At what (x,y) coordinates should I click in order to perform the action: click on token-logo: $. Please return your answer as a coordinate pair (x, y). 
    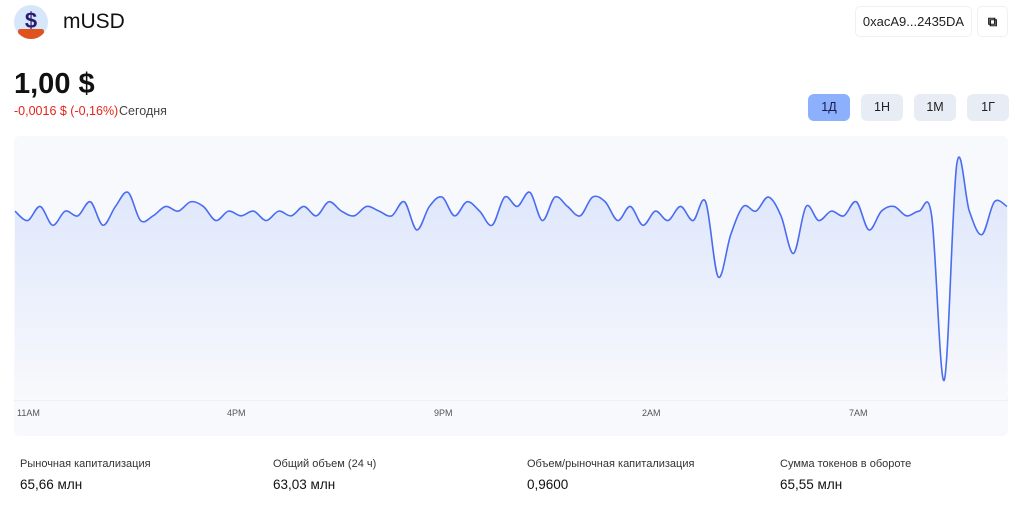
    Looking at the image, I should click on (31, 22).